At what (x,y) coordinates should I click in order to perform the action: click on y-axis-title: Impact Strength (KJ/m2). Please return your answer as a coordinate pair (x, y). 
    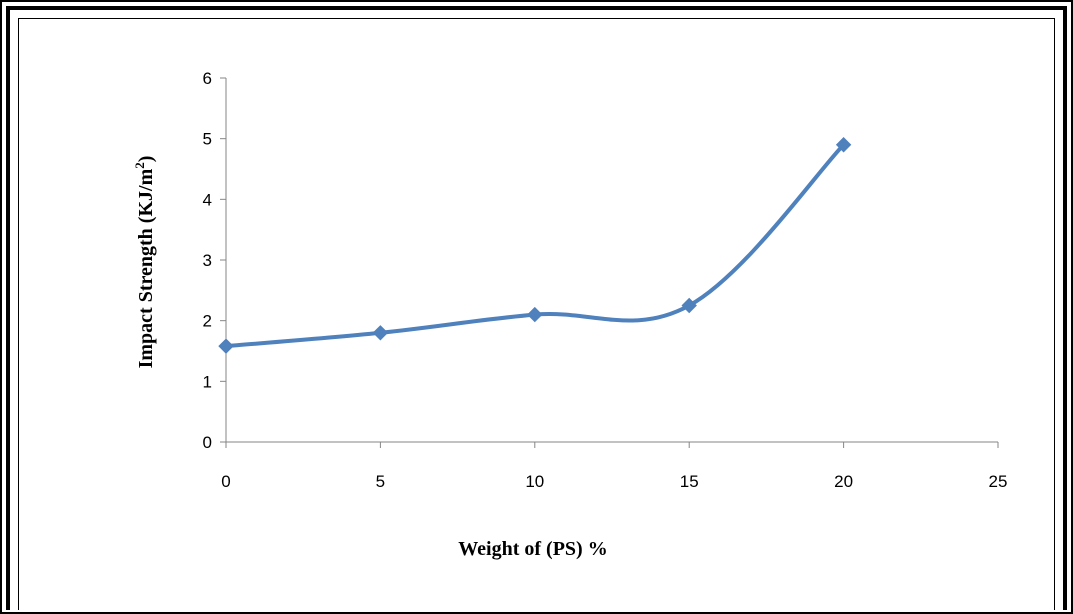
    Looking at the image, I should click on (144, 262).